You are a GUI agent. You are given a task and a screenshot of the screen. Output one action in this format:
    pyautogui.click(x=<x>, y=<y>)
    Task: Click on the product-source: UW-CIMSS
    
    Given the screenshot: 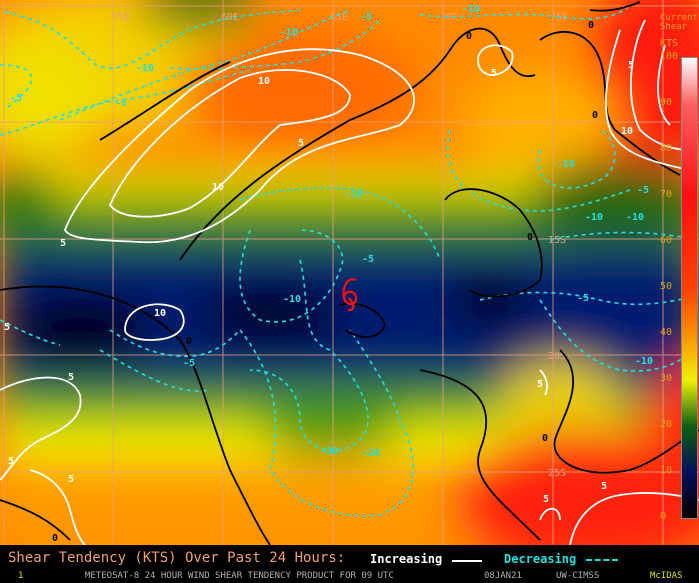 What is the action you would take?
    pyautogui.click(x=578, y=576)
    